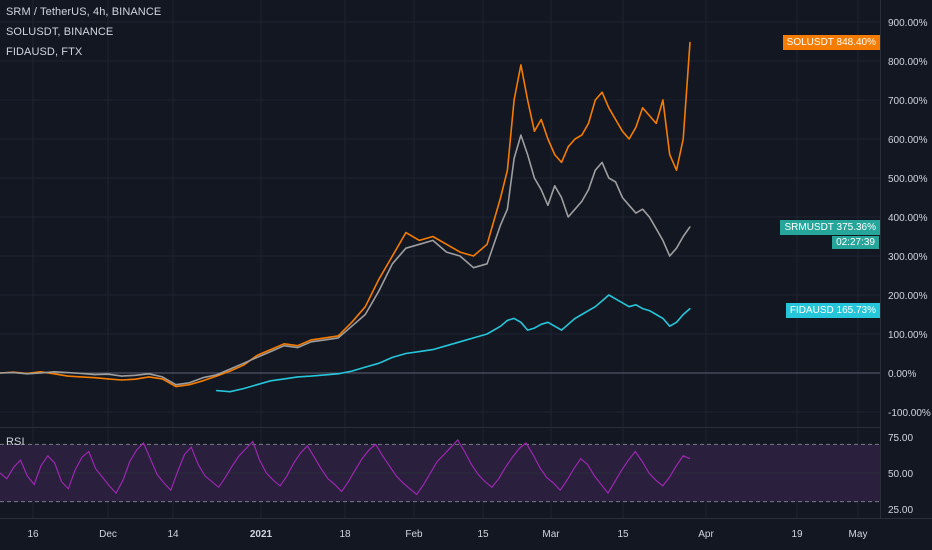  I want to click on y-tick-label: 500.00%, so click(908, 179).